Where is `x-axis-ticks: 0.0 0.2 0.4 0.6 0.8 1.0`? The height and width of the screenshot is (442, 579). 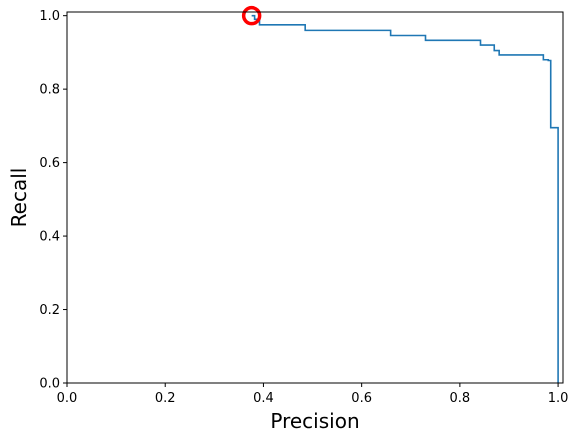 x-axis-ticks: 0.0 0.2 0.4 0.6 0.8 1.0 is located at coordinates (313, 394).